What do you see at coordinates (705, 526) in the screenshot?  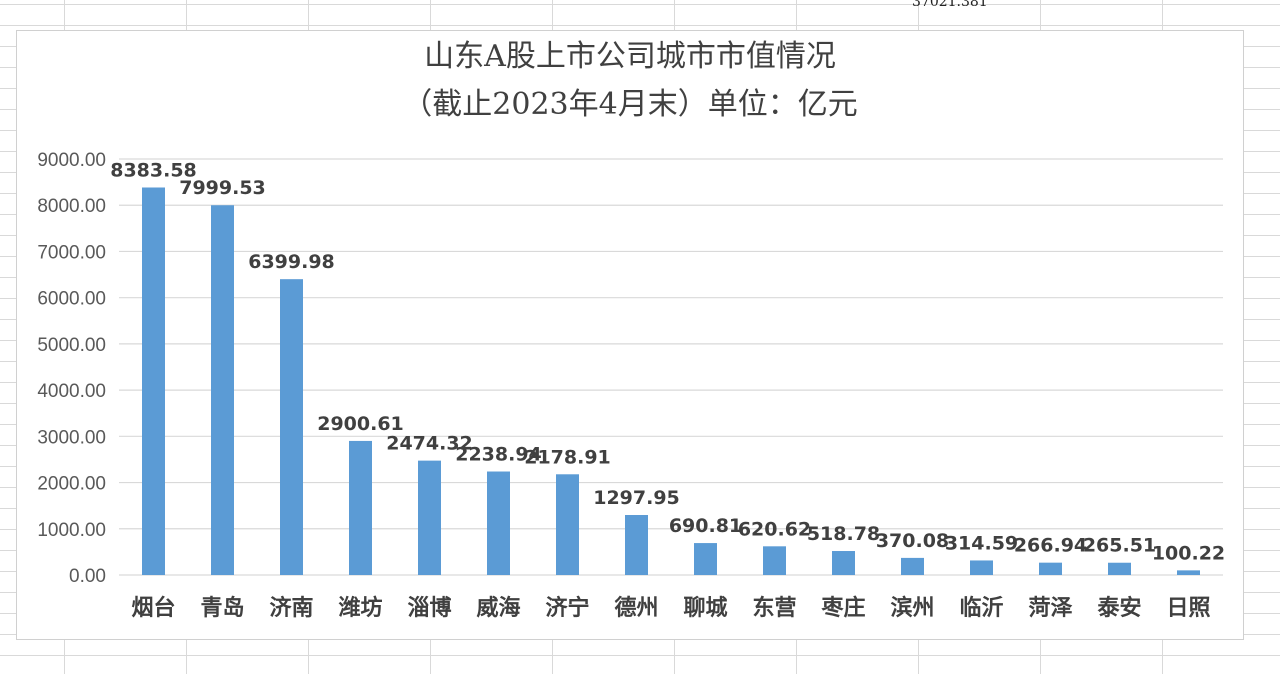 I see `data-label: 690.81` at bounding box center [705, 526].